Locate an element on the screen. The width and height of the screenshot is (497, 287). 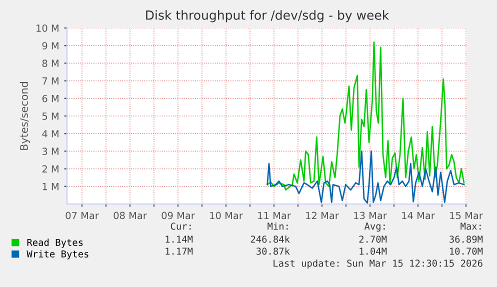
chart-title: Disk throughput for /dev/sdg - by week is located at coordinates (268, 16).